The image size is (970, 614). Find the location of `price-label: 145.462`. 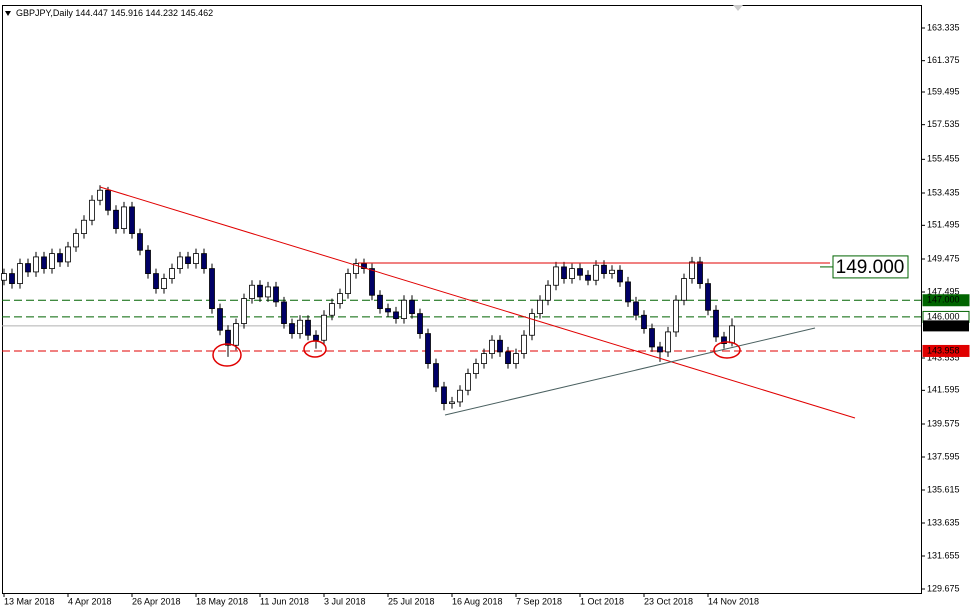

price-label: 145.462 is located at coordinates (943, 325).